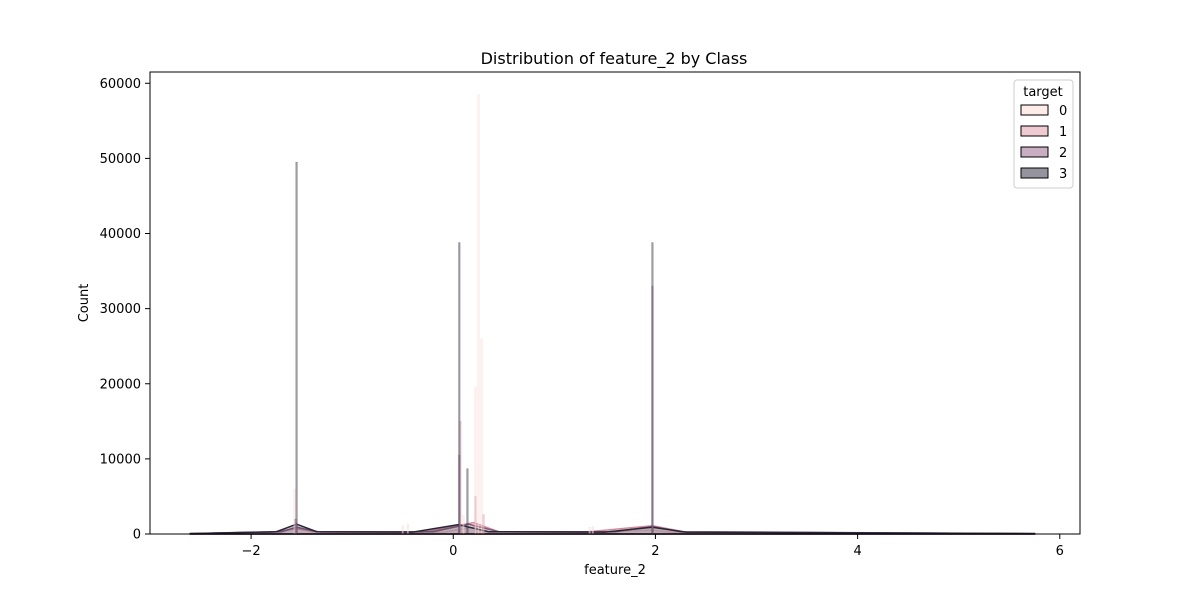 This screenshot has width=1200, height=600. What do you see at coordinates (120, 234) in the screenshot?
I see `y-tick-label-4: 40000` at bounding box center [120, 234].